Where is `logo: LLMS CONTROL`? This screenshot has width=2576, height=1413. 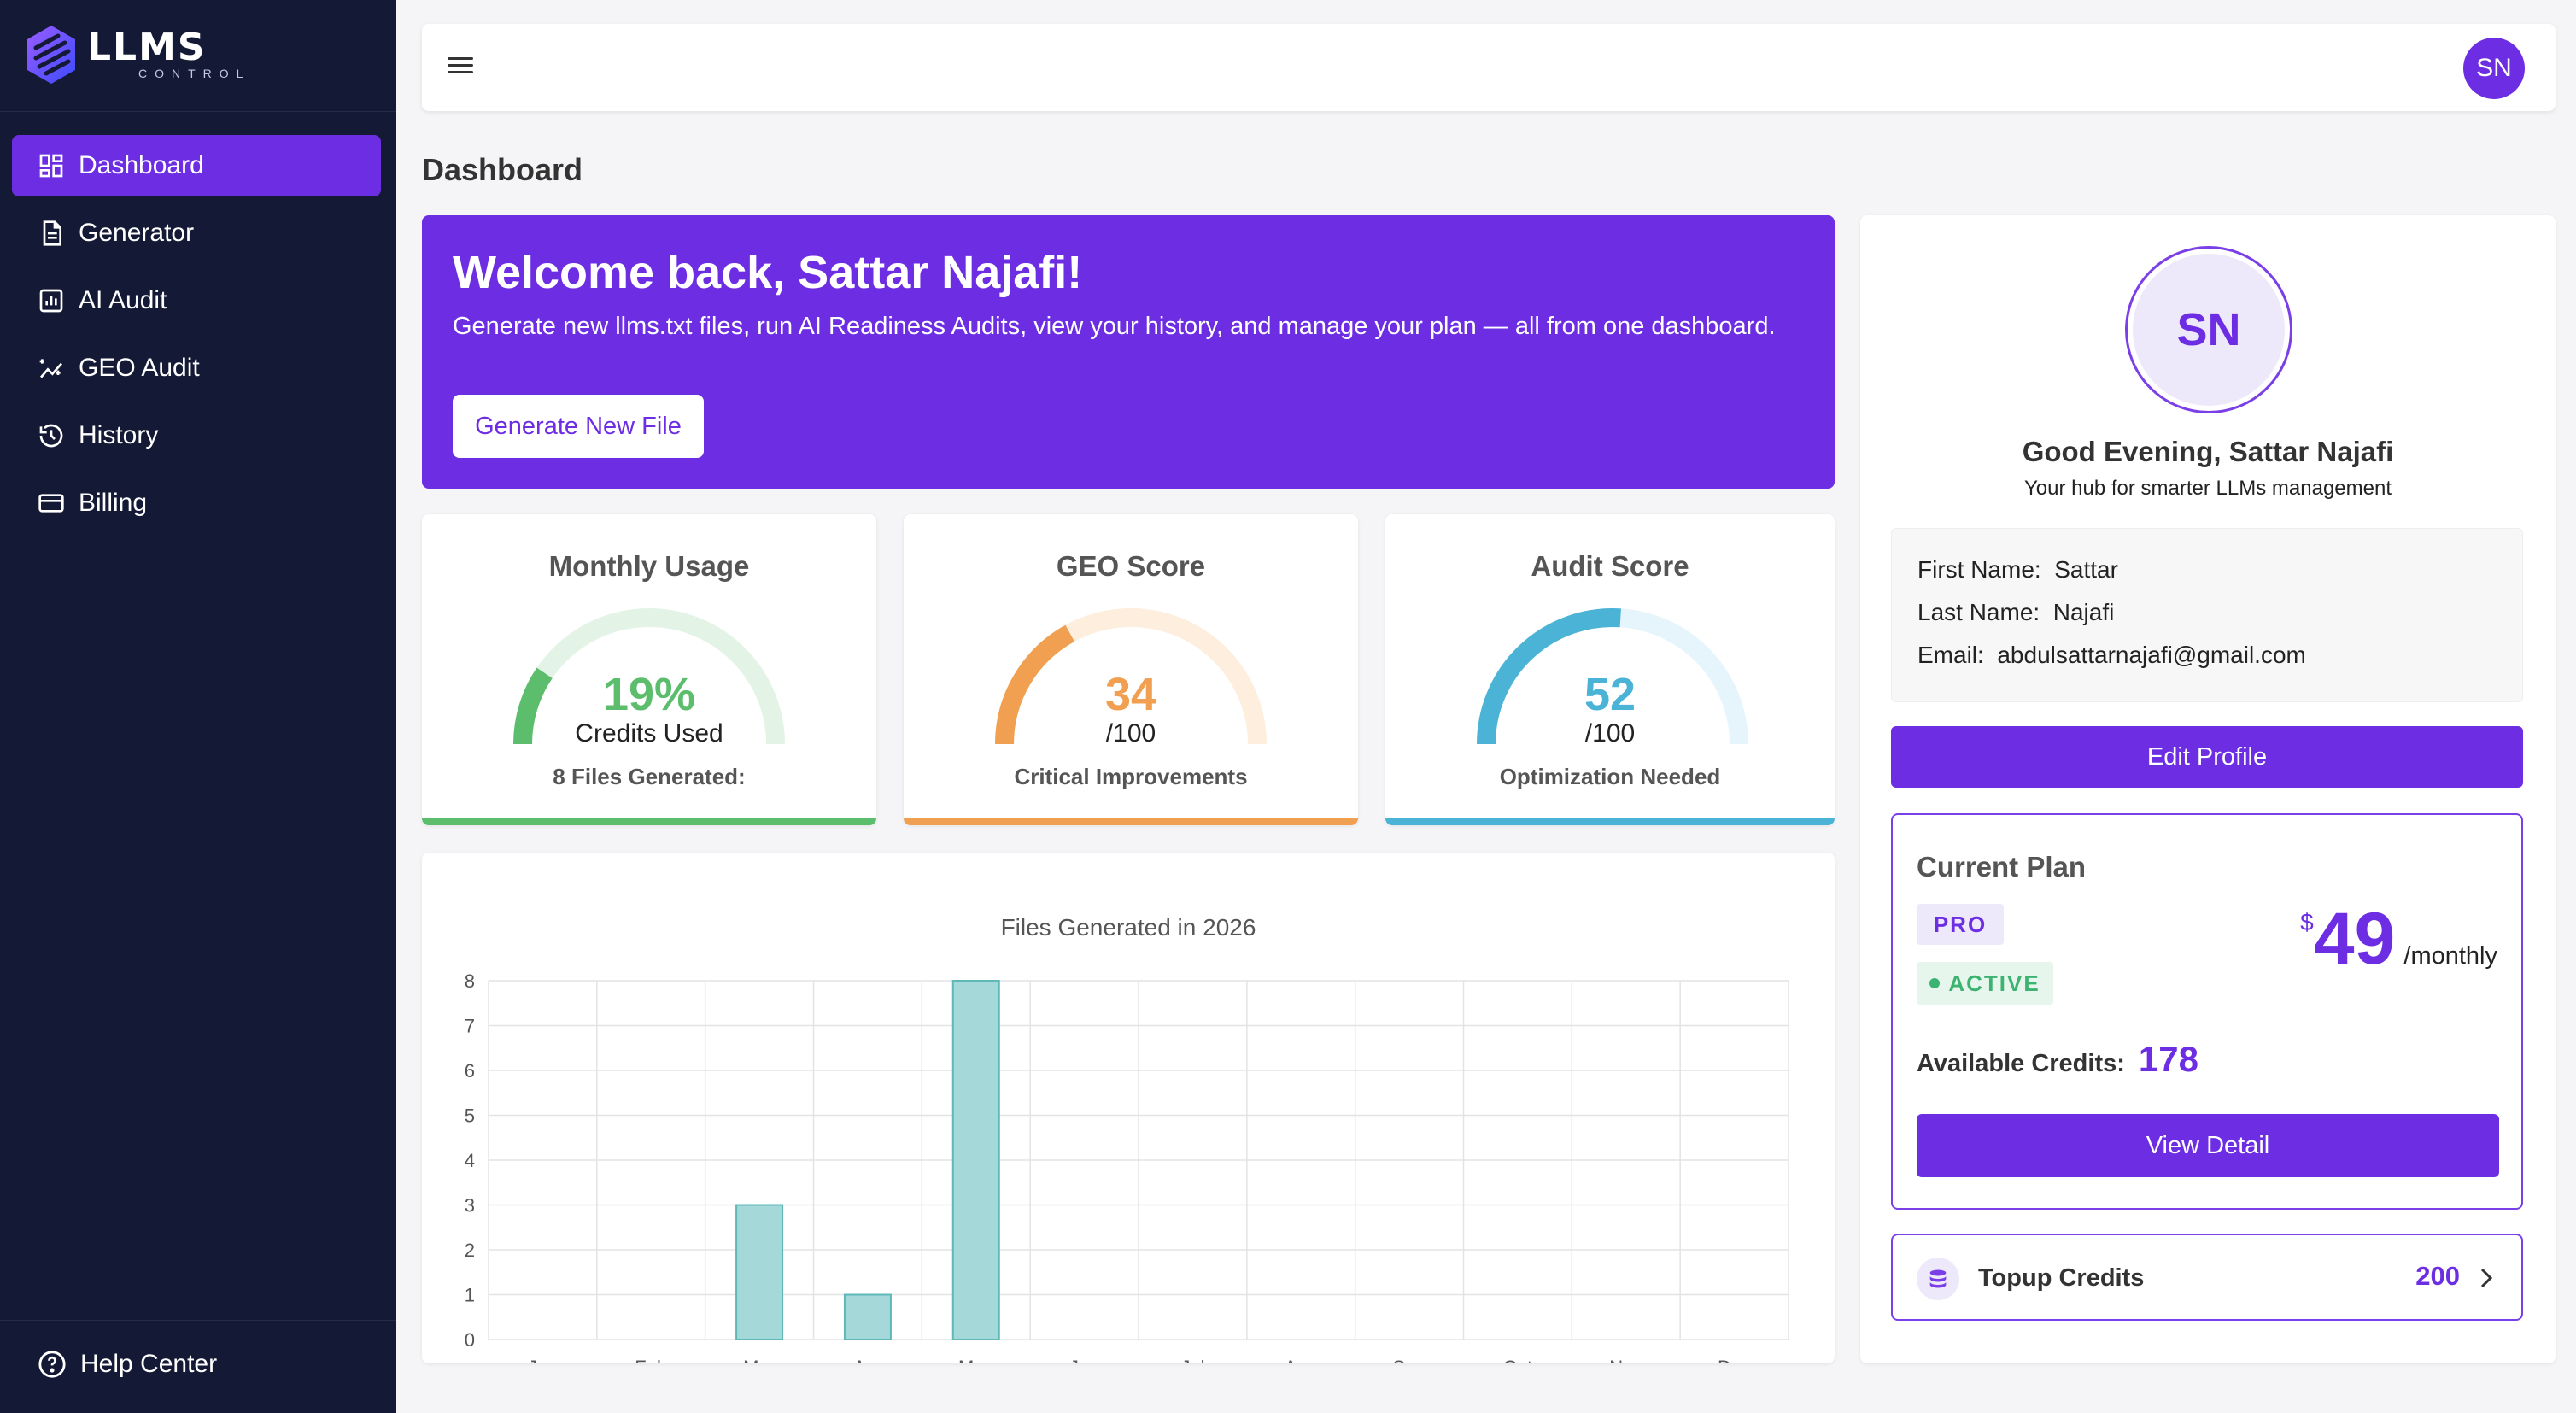 logo: LLMS CONTROL is located at coordinates (137, 54).